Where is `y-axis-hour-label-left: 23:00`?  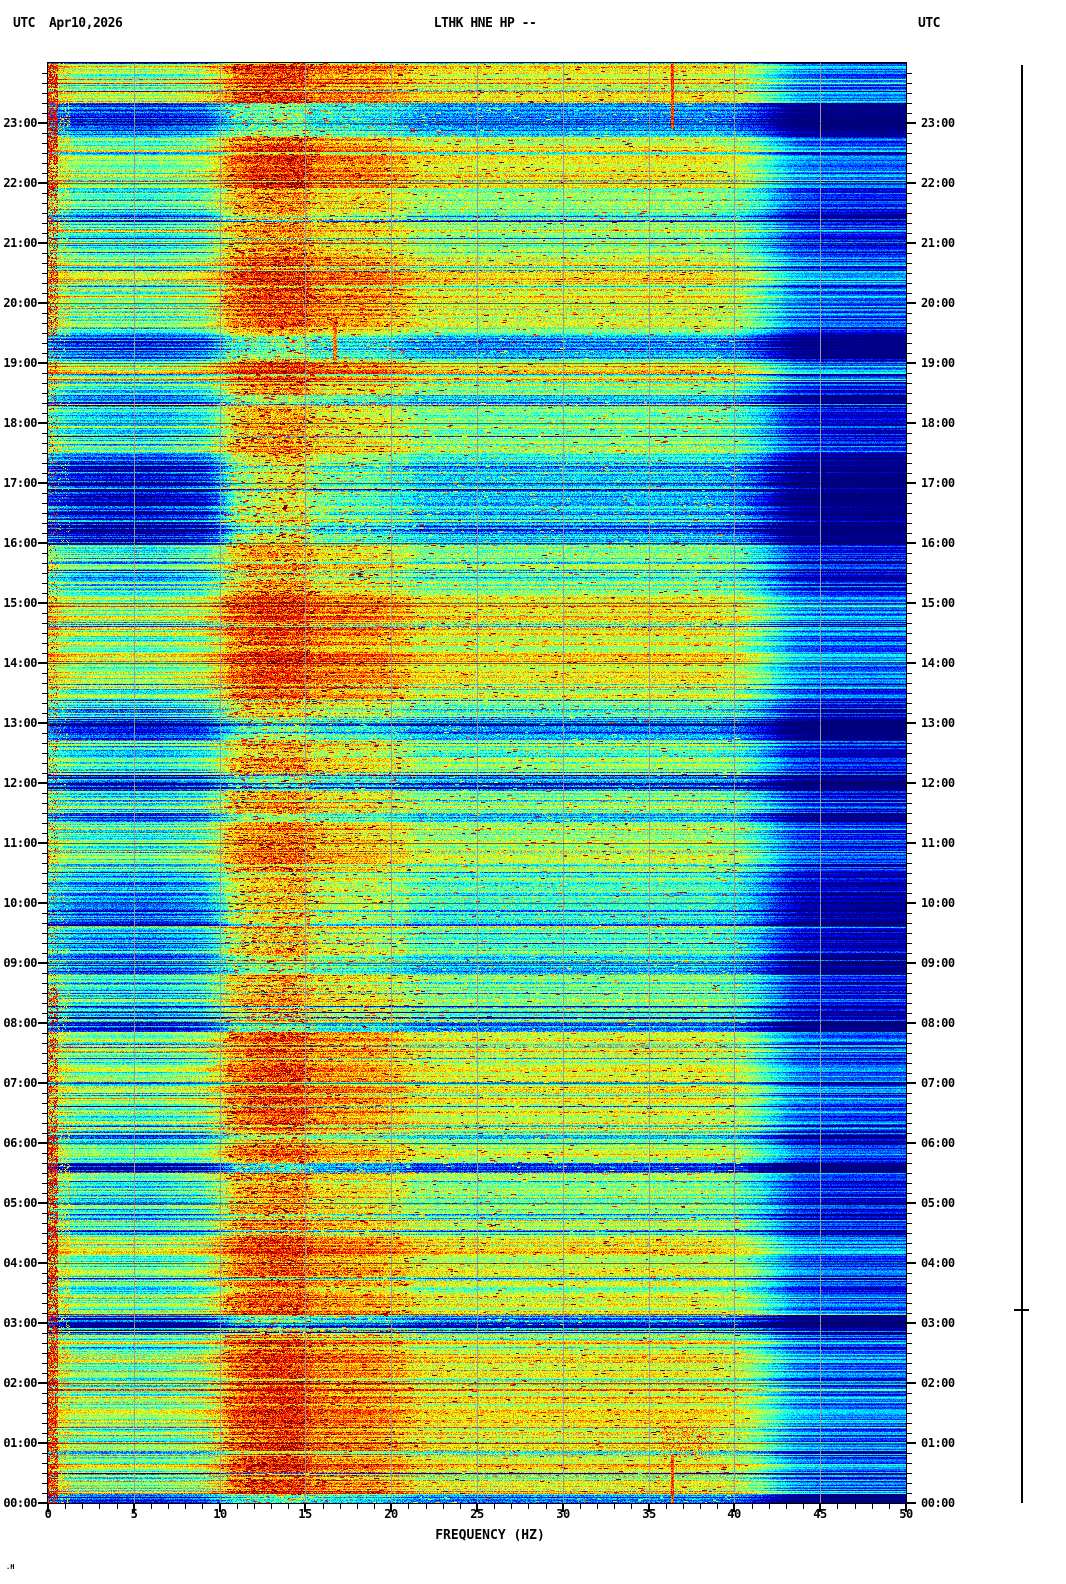
y-axis-hour-label-left: 23:00 is located at coordinates (20, 123).